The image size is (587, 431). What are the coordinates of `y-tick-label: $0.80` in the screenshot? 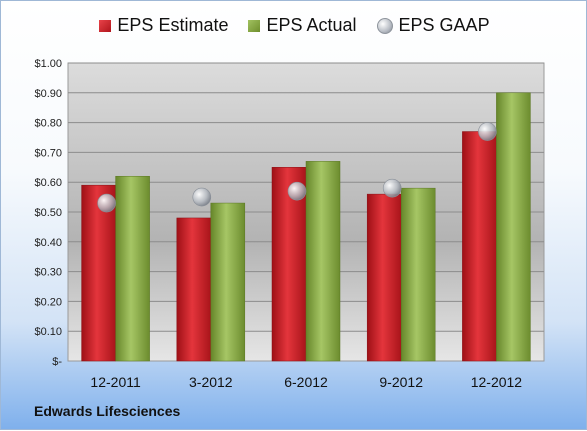 It's located at (48, 124).